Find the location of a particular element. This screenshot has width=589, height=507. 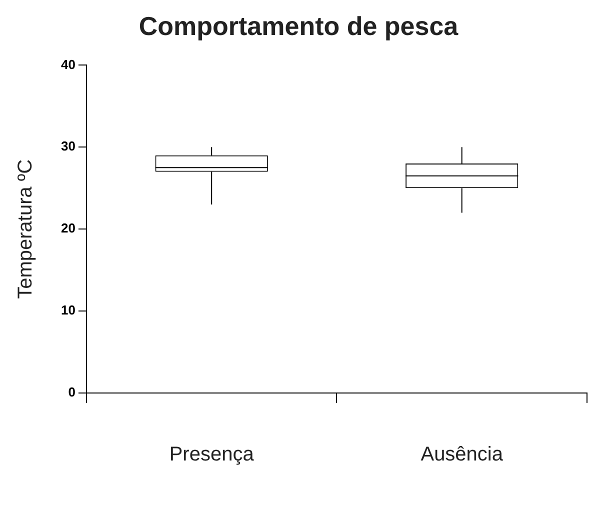

y-tick-label: 20 is located at coordinates (68, 228).